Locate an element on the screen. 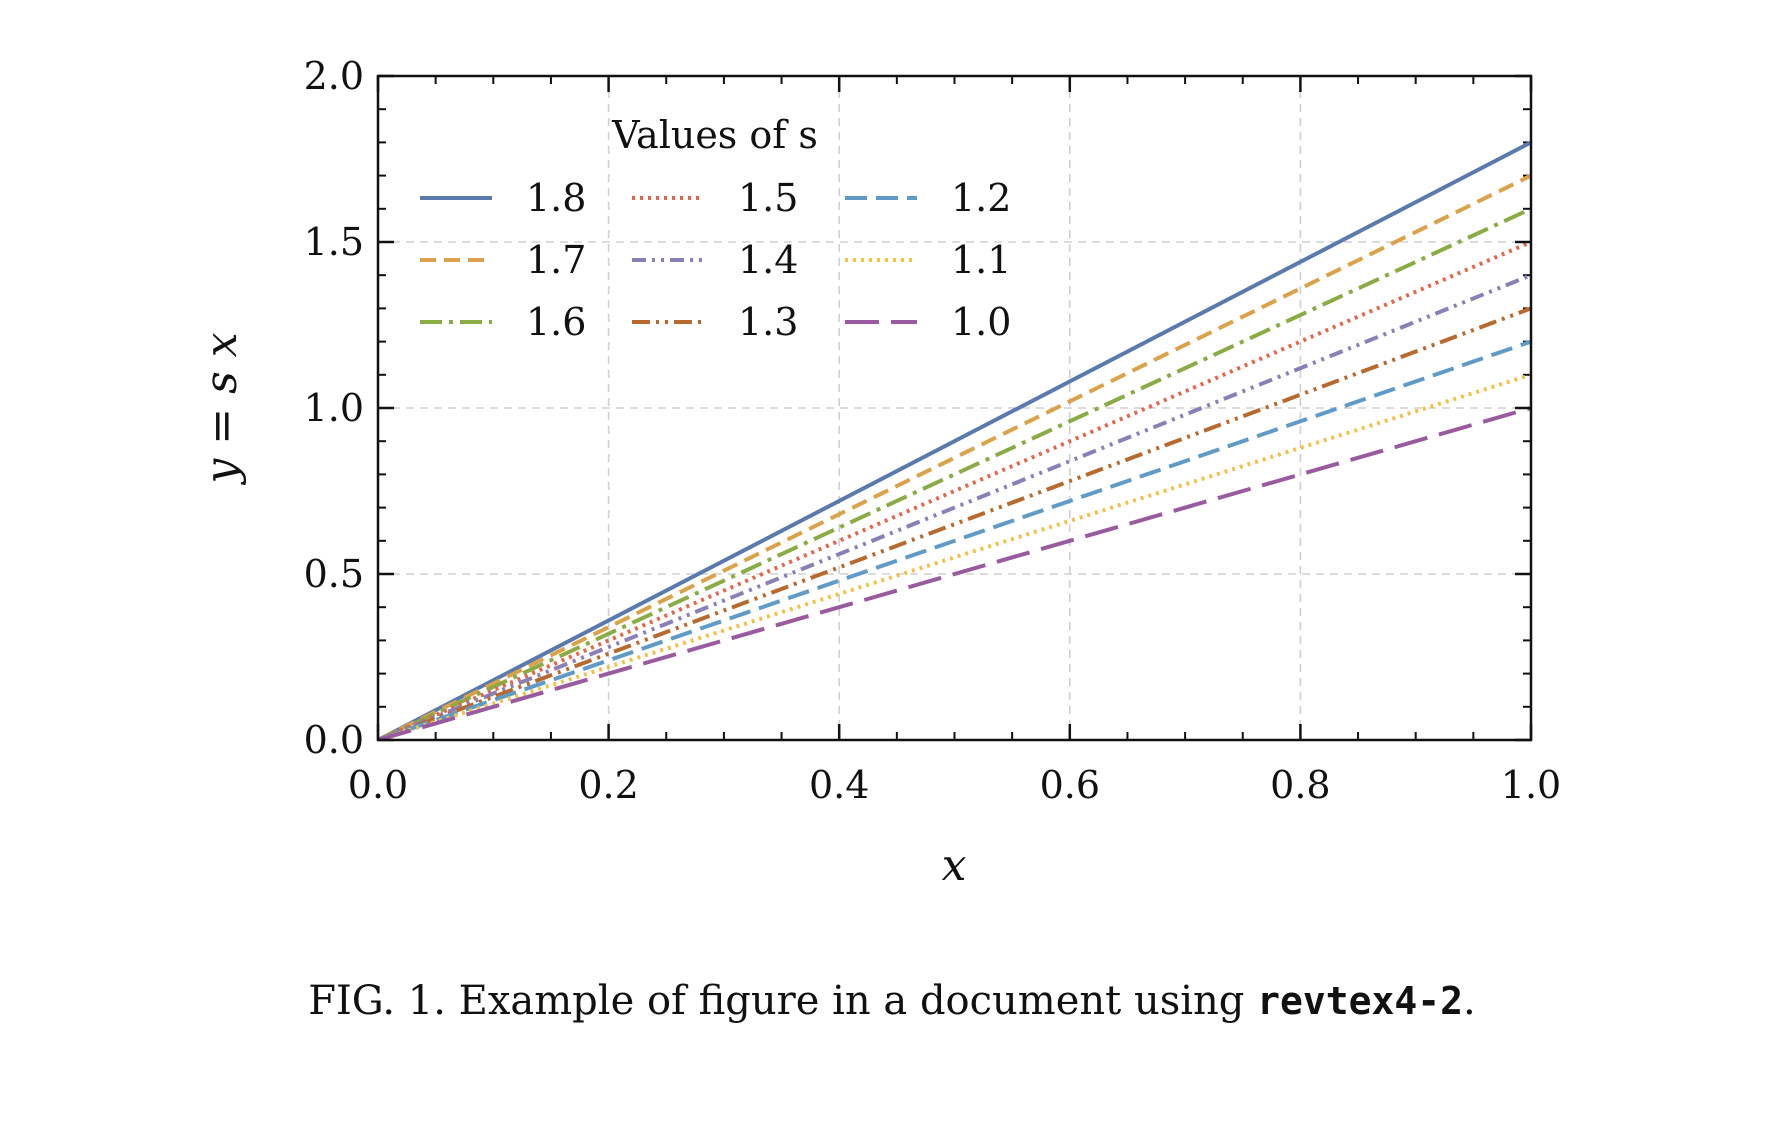  legend-label: 1.7 is located at coordinates (556, 260).